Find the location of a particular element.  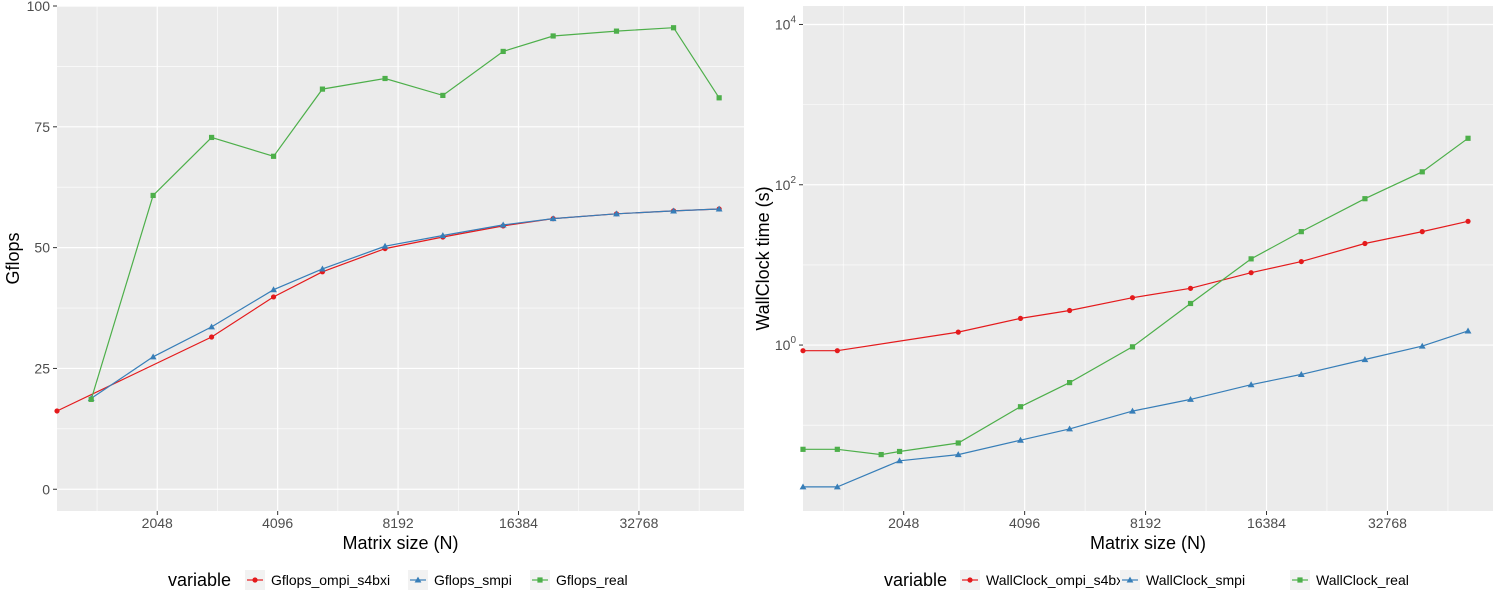

legend-label: WallClock_smpi is located at coordinates (1195, 580).